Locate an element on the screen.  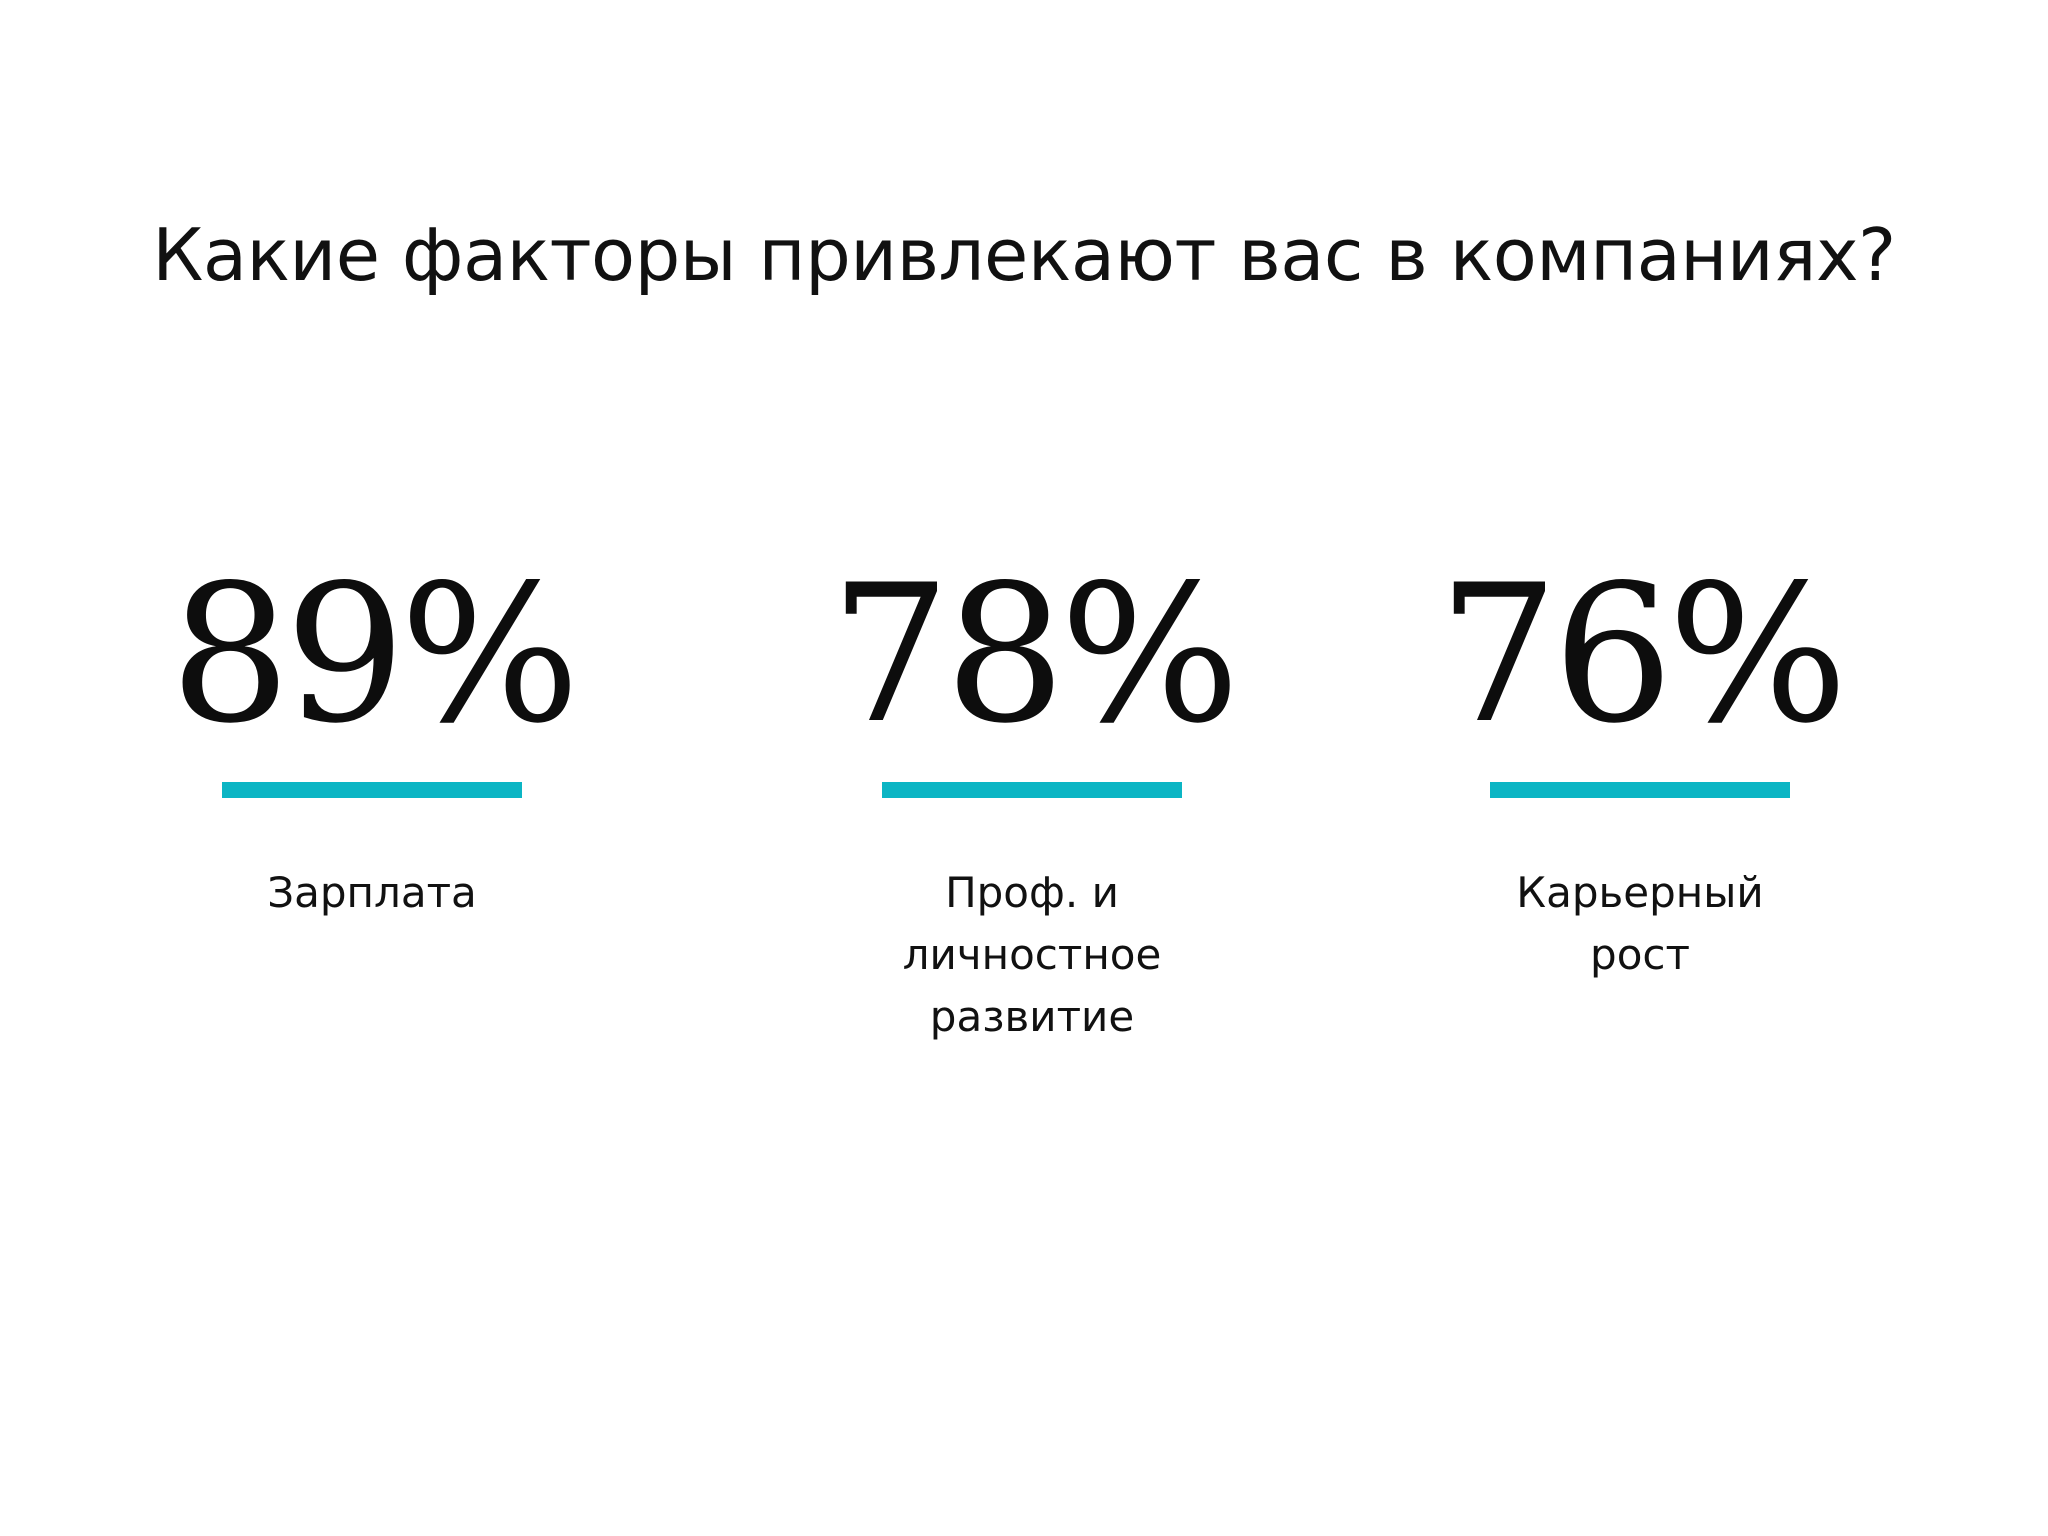
stat-label: Проф. и личностное развитие is located at coordinates (1032, 954).